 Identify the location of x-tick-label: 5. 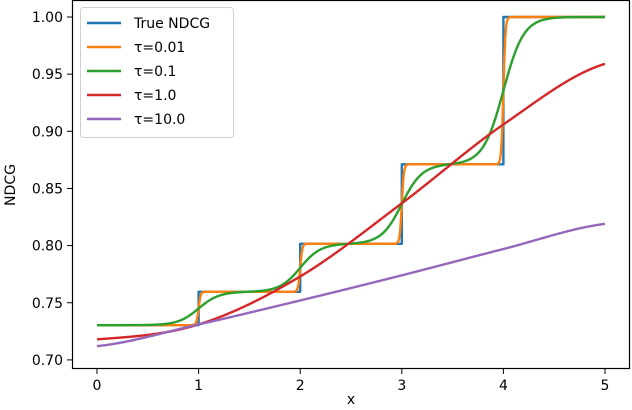
(605, 386).